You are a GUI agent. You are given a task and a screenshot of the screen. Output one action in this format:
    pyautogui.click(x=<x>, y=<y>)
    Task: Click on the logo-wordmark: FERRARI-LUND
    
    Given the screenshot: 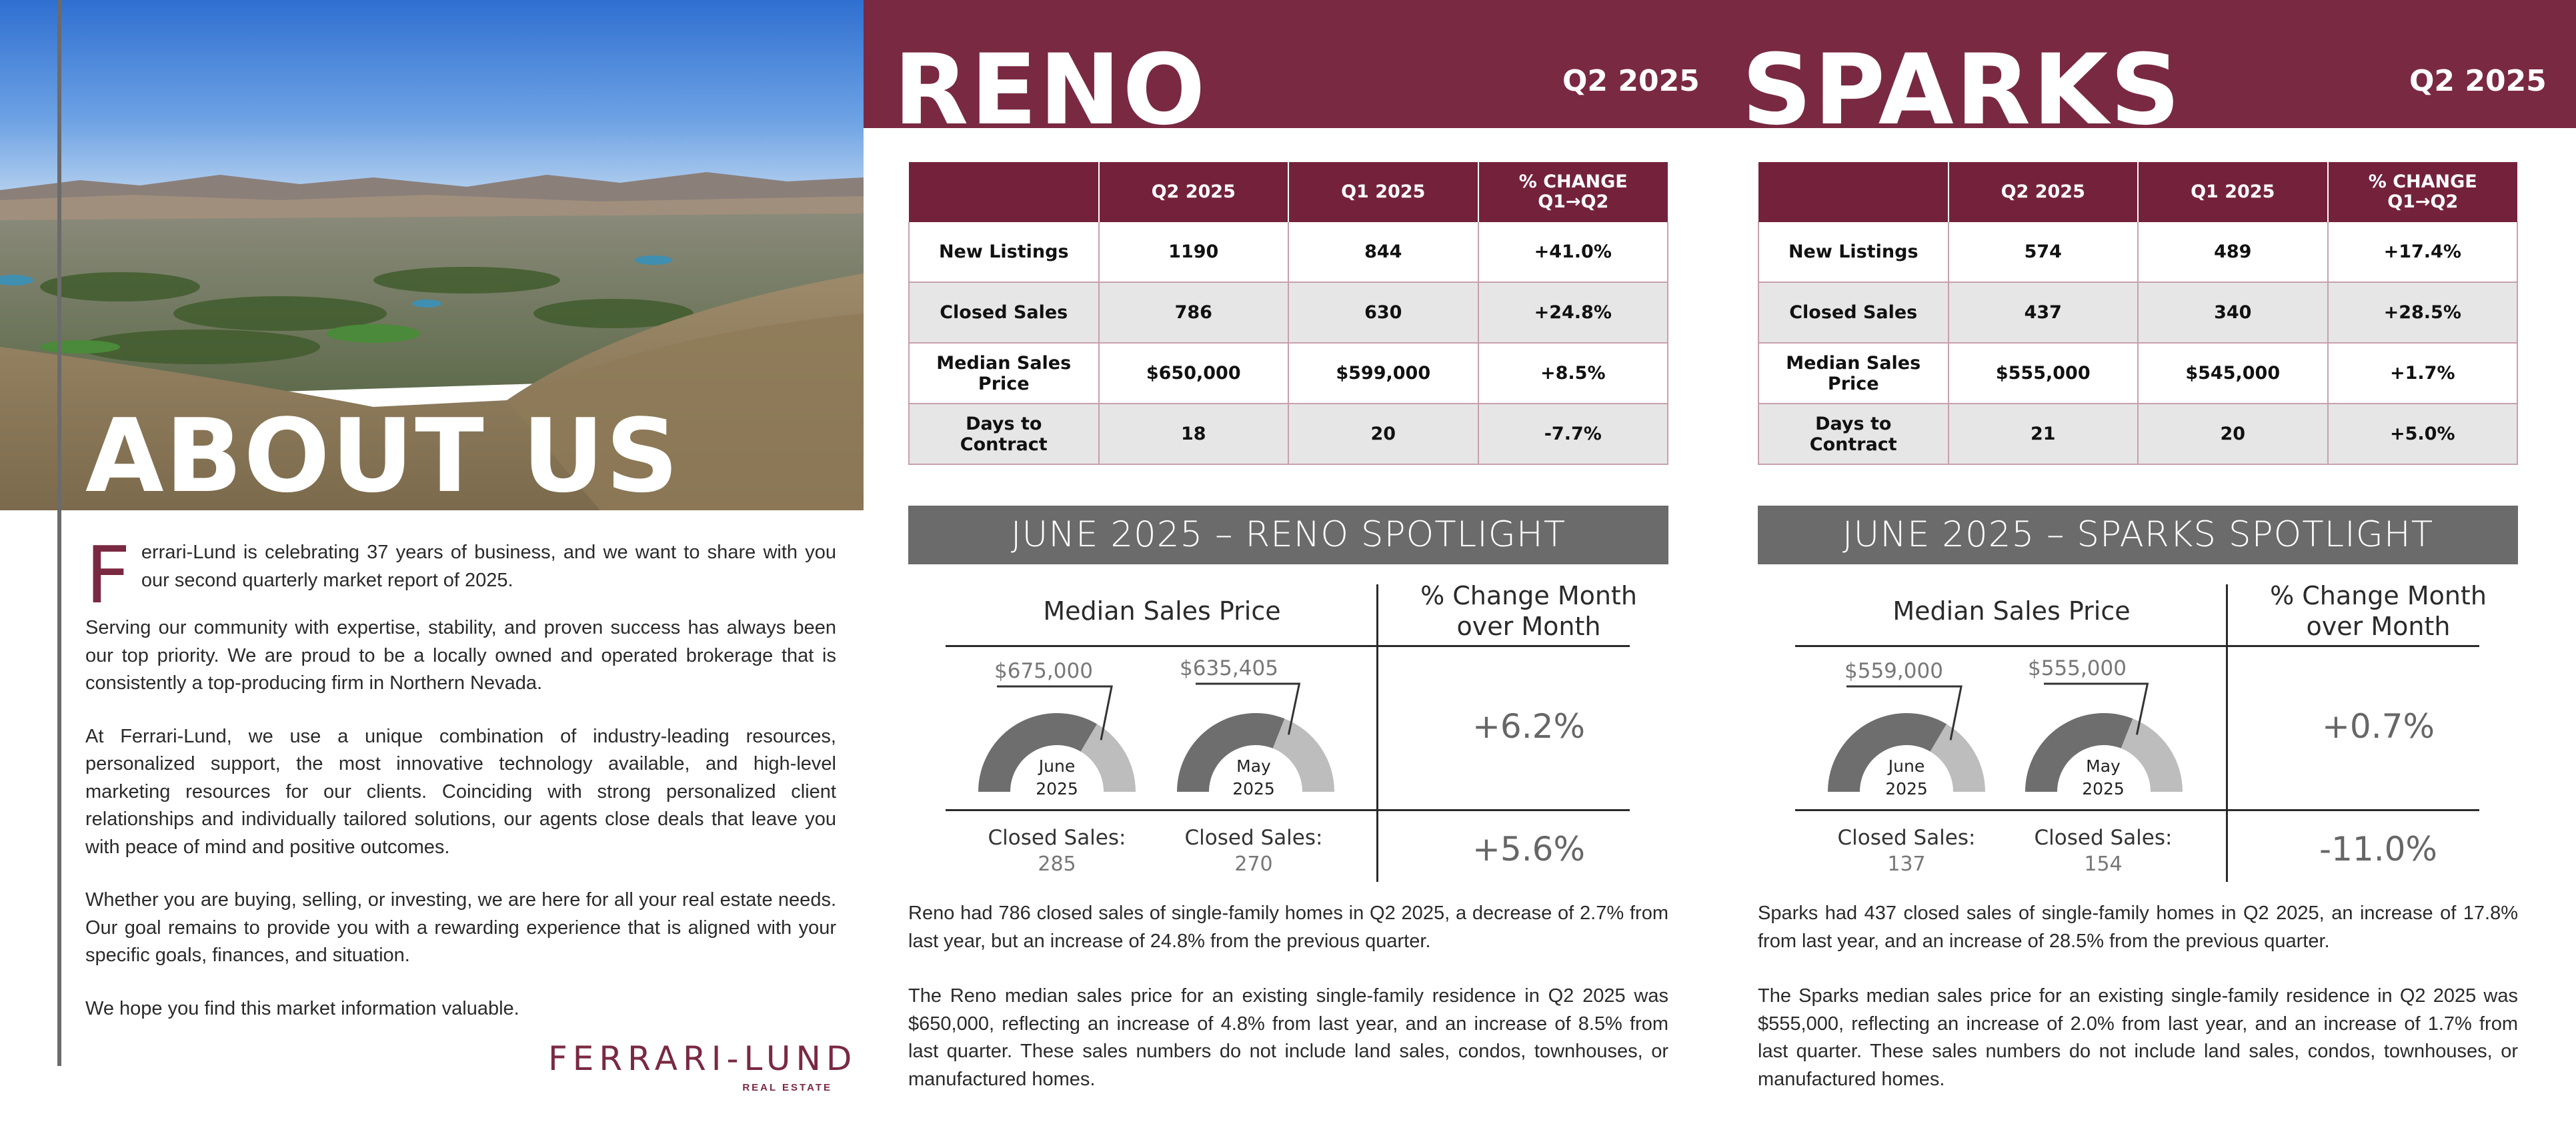 What is the action you would take?
    pyautogui.click(x=703, y=1058)
    